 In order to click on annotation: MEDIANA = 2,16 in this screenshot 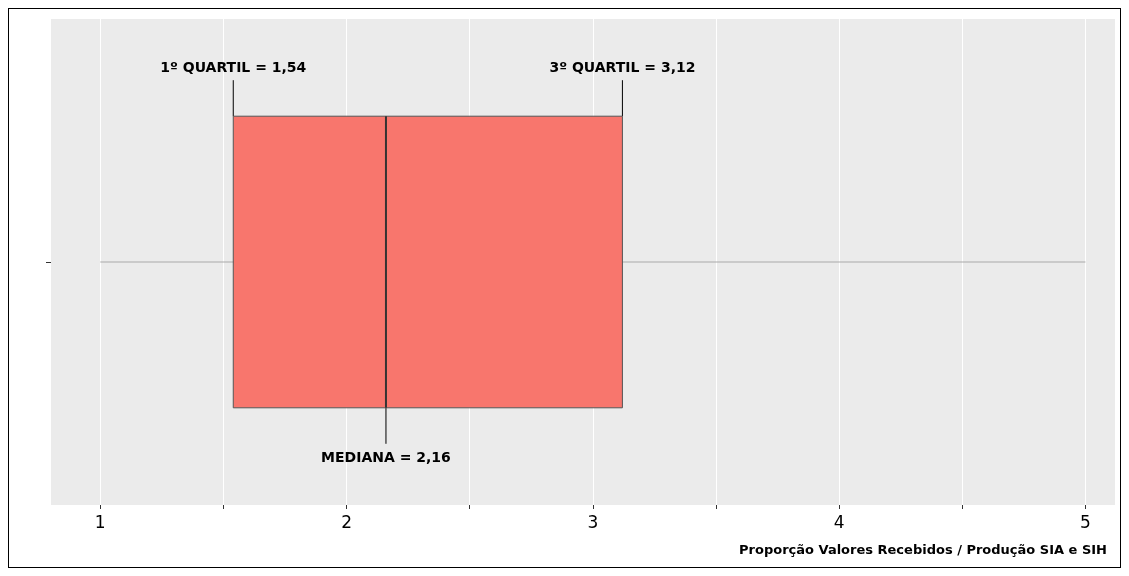, I will do `click(386, 456)`.